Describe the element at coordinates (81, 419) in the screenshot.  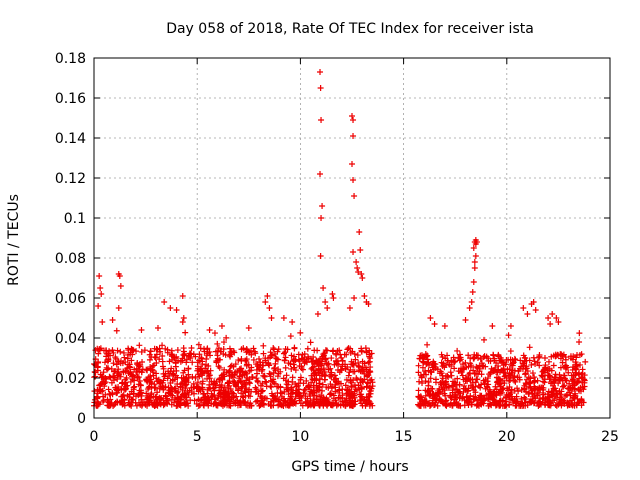
I see `y-tick-label: 0` at that location.